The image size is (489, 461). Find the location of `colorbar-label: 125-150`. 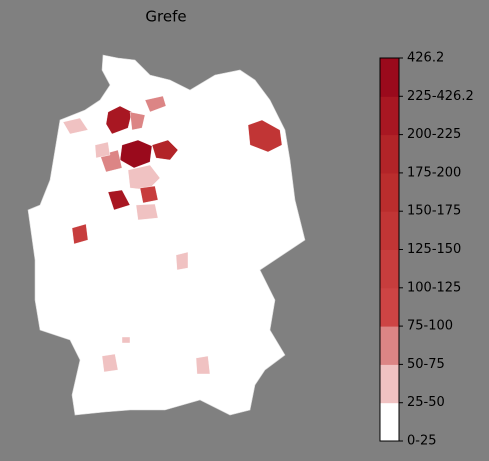

colorbar-label: 125-150 is located at coordinates (434, 249).